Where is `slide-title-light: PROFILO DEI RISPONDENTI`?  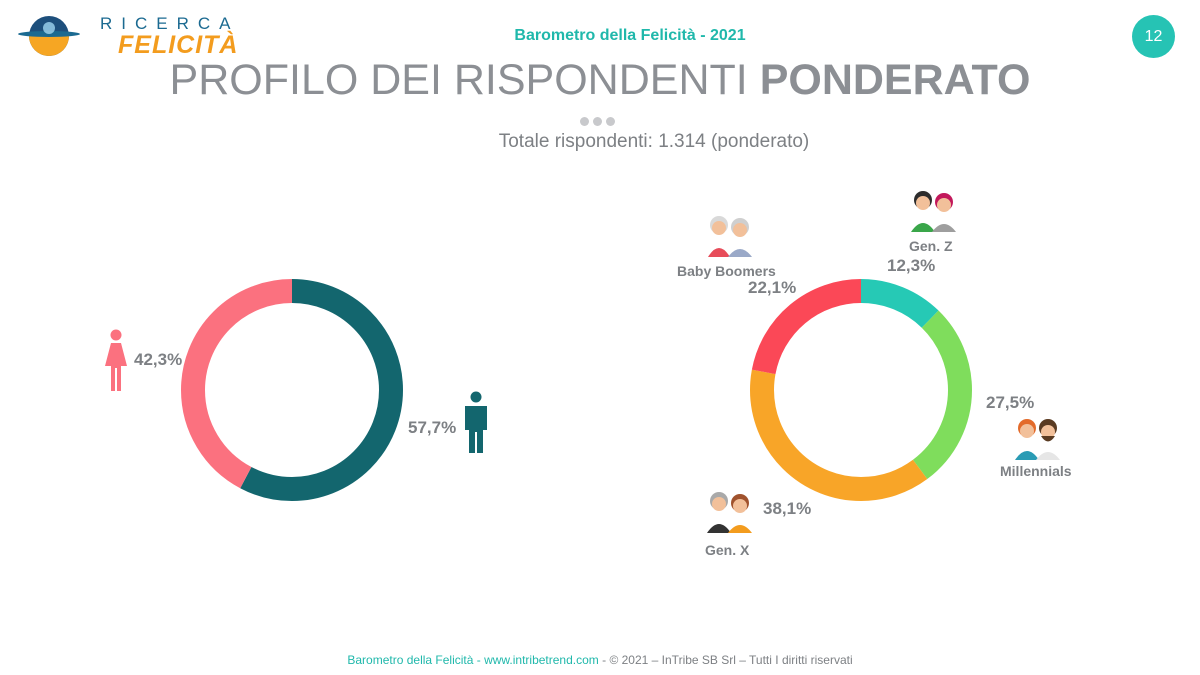
slide-title-light: PROFILO DEI RISPONDENTI is located at coordinates (464, 80).